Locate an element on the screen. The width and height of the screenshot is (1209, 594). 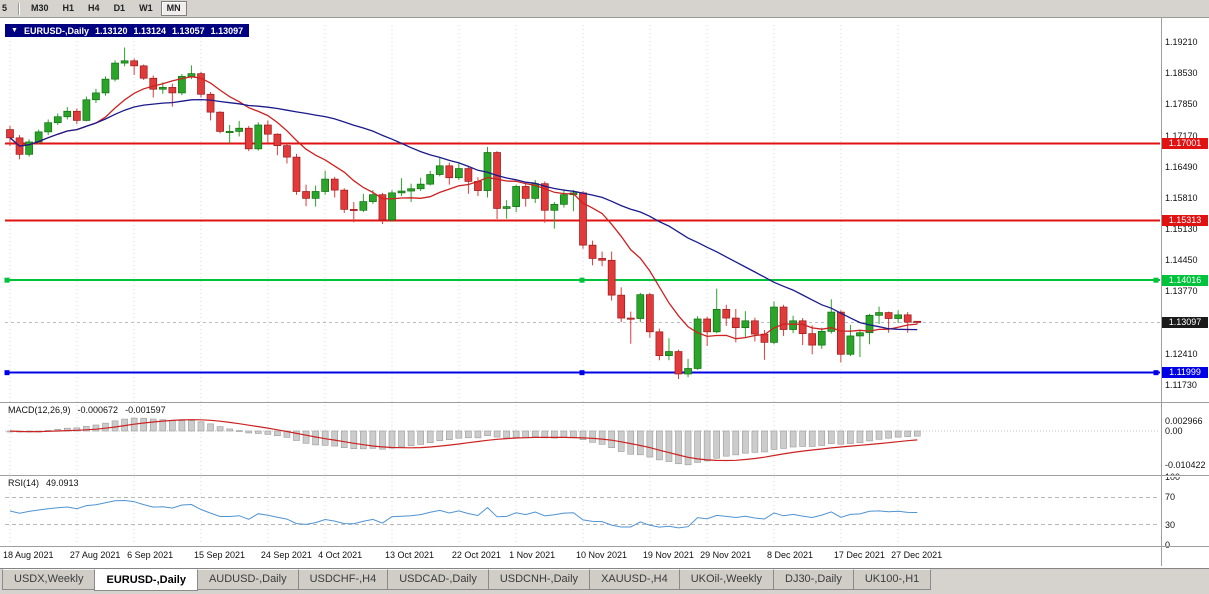
date-axis-label: 27 Dec 2021 is located at coordinates (917, 555).